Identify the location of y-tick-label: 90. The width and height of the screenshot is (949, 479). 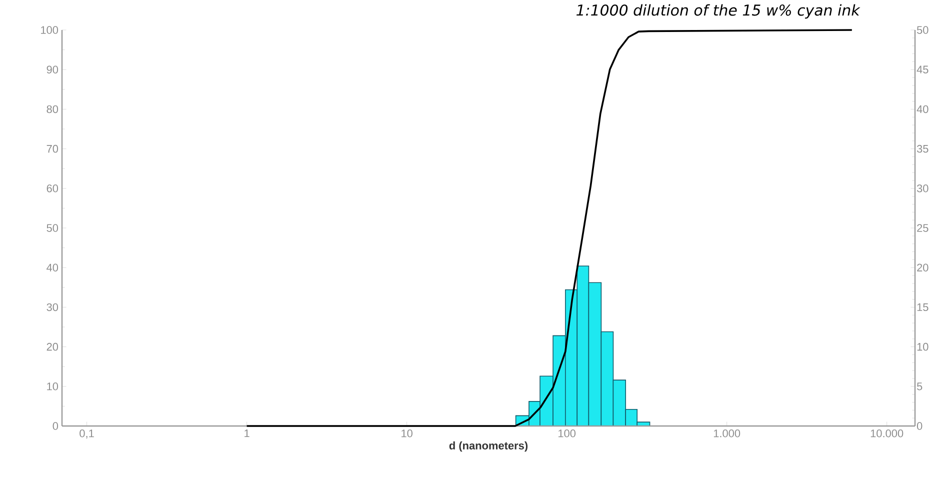
(52, 70).